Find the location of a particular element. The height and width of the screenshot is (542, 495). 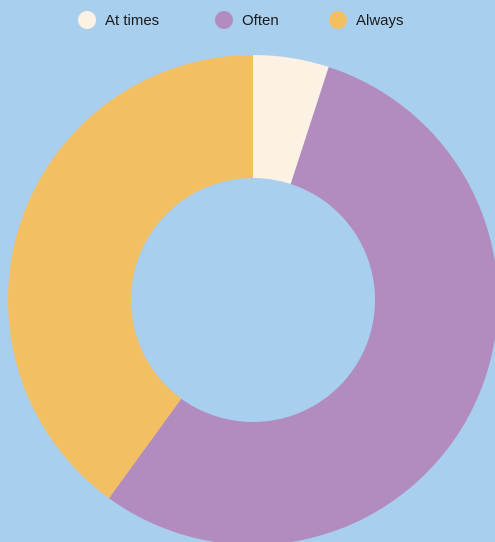

legend-label: Always is located at coordinates (380, 20).